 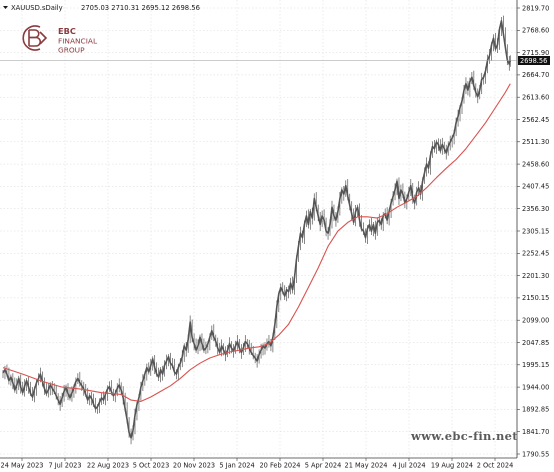 I want to click on ebc-logo: EBC FINANCIAL GROUP, so click(x=60, y=40).